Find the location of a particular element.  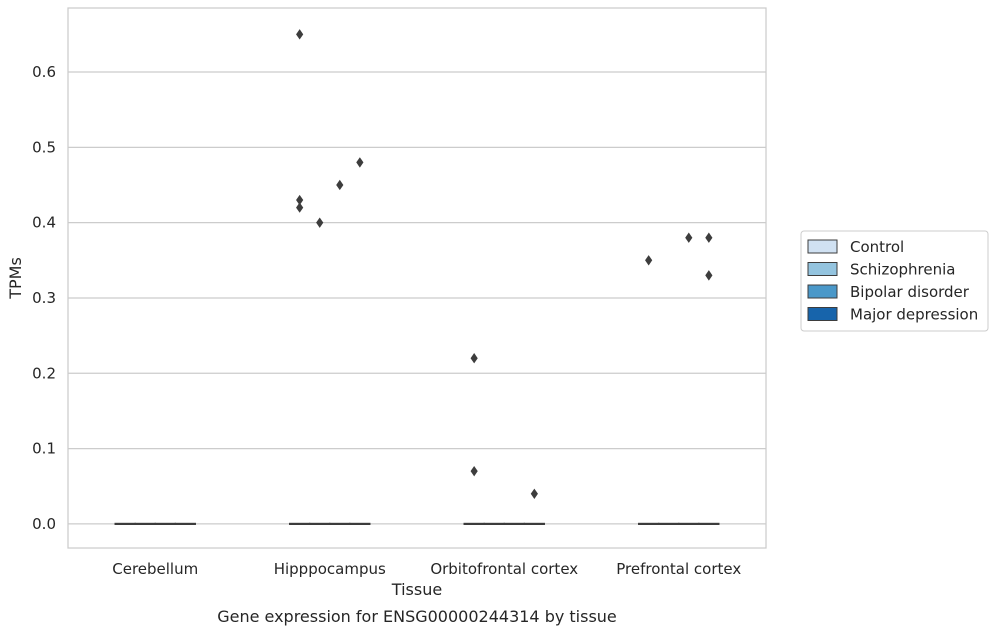

y-tick-label: 0.0 is located at coordinates (44, 524).